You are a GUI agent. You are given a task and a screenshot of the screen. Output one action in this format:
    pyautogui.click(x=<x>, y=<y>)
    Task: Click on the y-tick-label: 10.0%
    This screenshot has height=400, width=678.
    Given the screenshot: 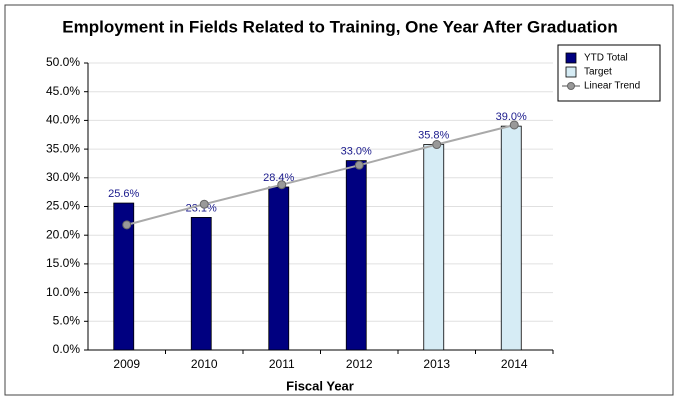 What is the action you would take?
    pyautogui.click(x=63, y=292)
    